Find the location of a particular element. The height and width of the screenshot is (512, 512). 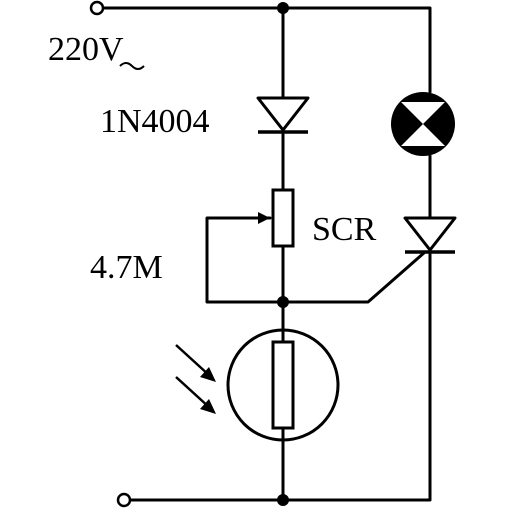

junction-middle is located at coordinates (283, 302).